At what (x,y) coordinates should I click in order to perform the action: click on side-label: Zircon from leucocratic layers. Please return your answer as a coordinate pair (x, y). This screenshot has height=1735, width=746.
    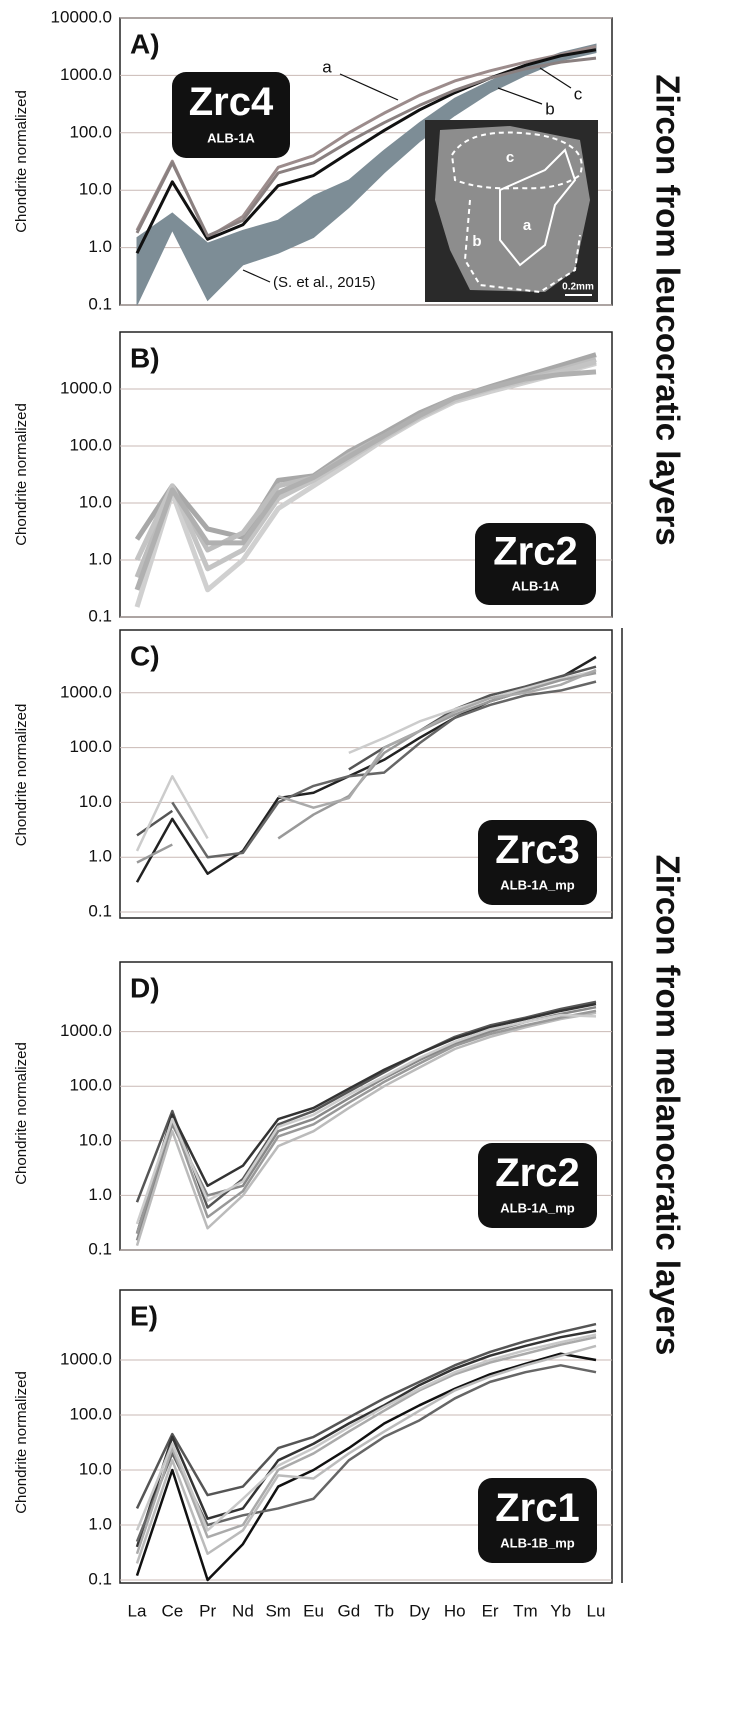
    Looking at the image, I should click on (667, 309).